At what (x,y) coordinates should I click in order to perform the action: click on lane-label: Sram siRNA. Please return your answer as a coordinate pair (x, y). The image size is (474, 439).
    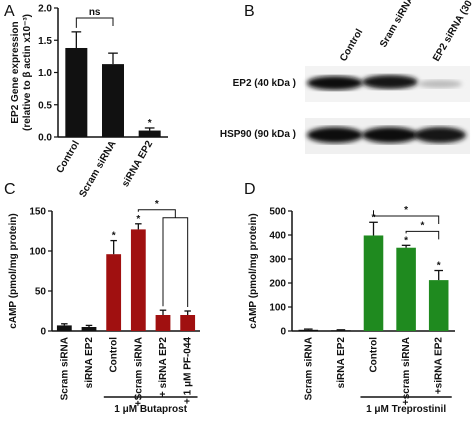
    Looking at the image, I should click on (397, 24).